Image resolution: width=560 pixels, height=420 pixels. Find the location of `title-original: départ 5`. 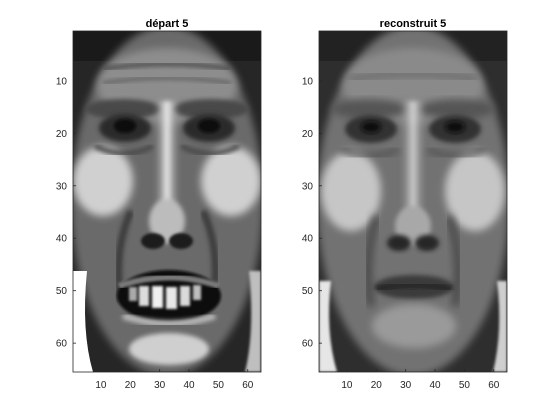

title-original: départ 5 is located at coordinates (167, 24).